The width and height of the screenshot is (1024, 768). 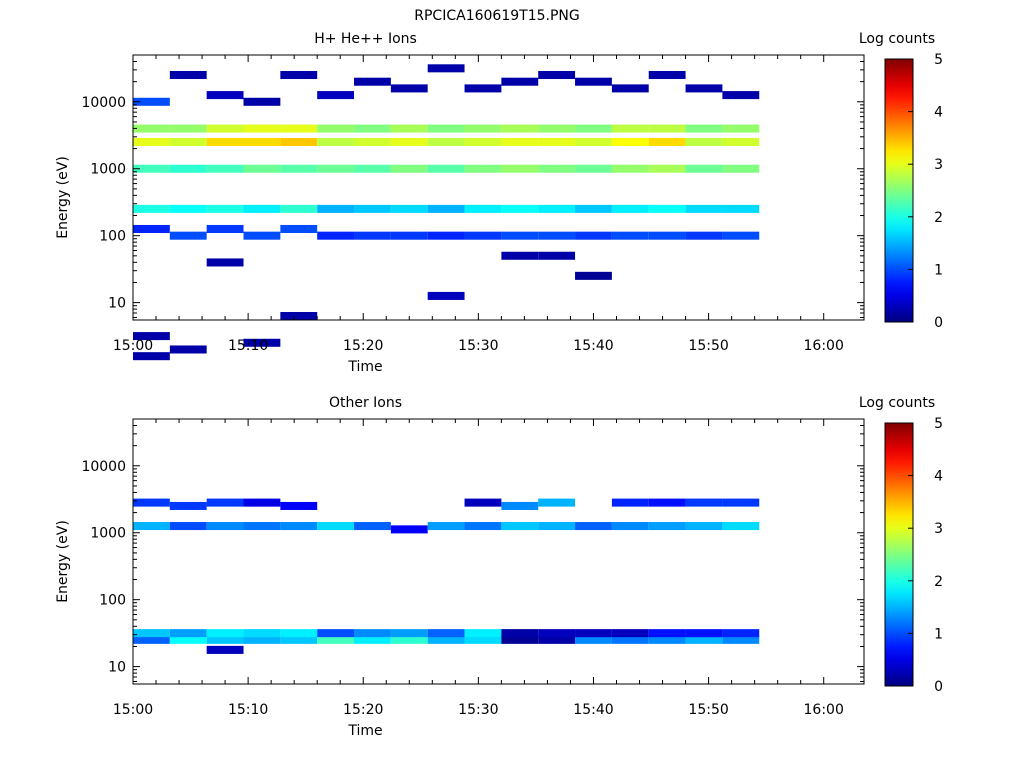 I want to click on colorbar-tick-label: 0, so click(x=938, y=323).